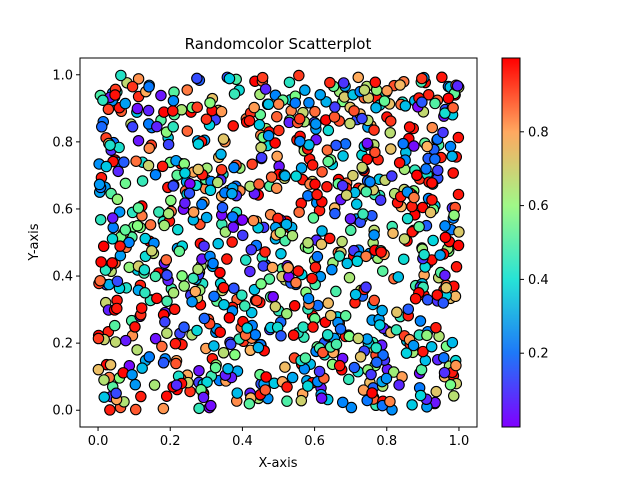 This screenshot has width=640, height=480. Describe the element at coordinates (538, 354) in the screenshot. I see `colorbar-tick-label: 0.2` at that location.